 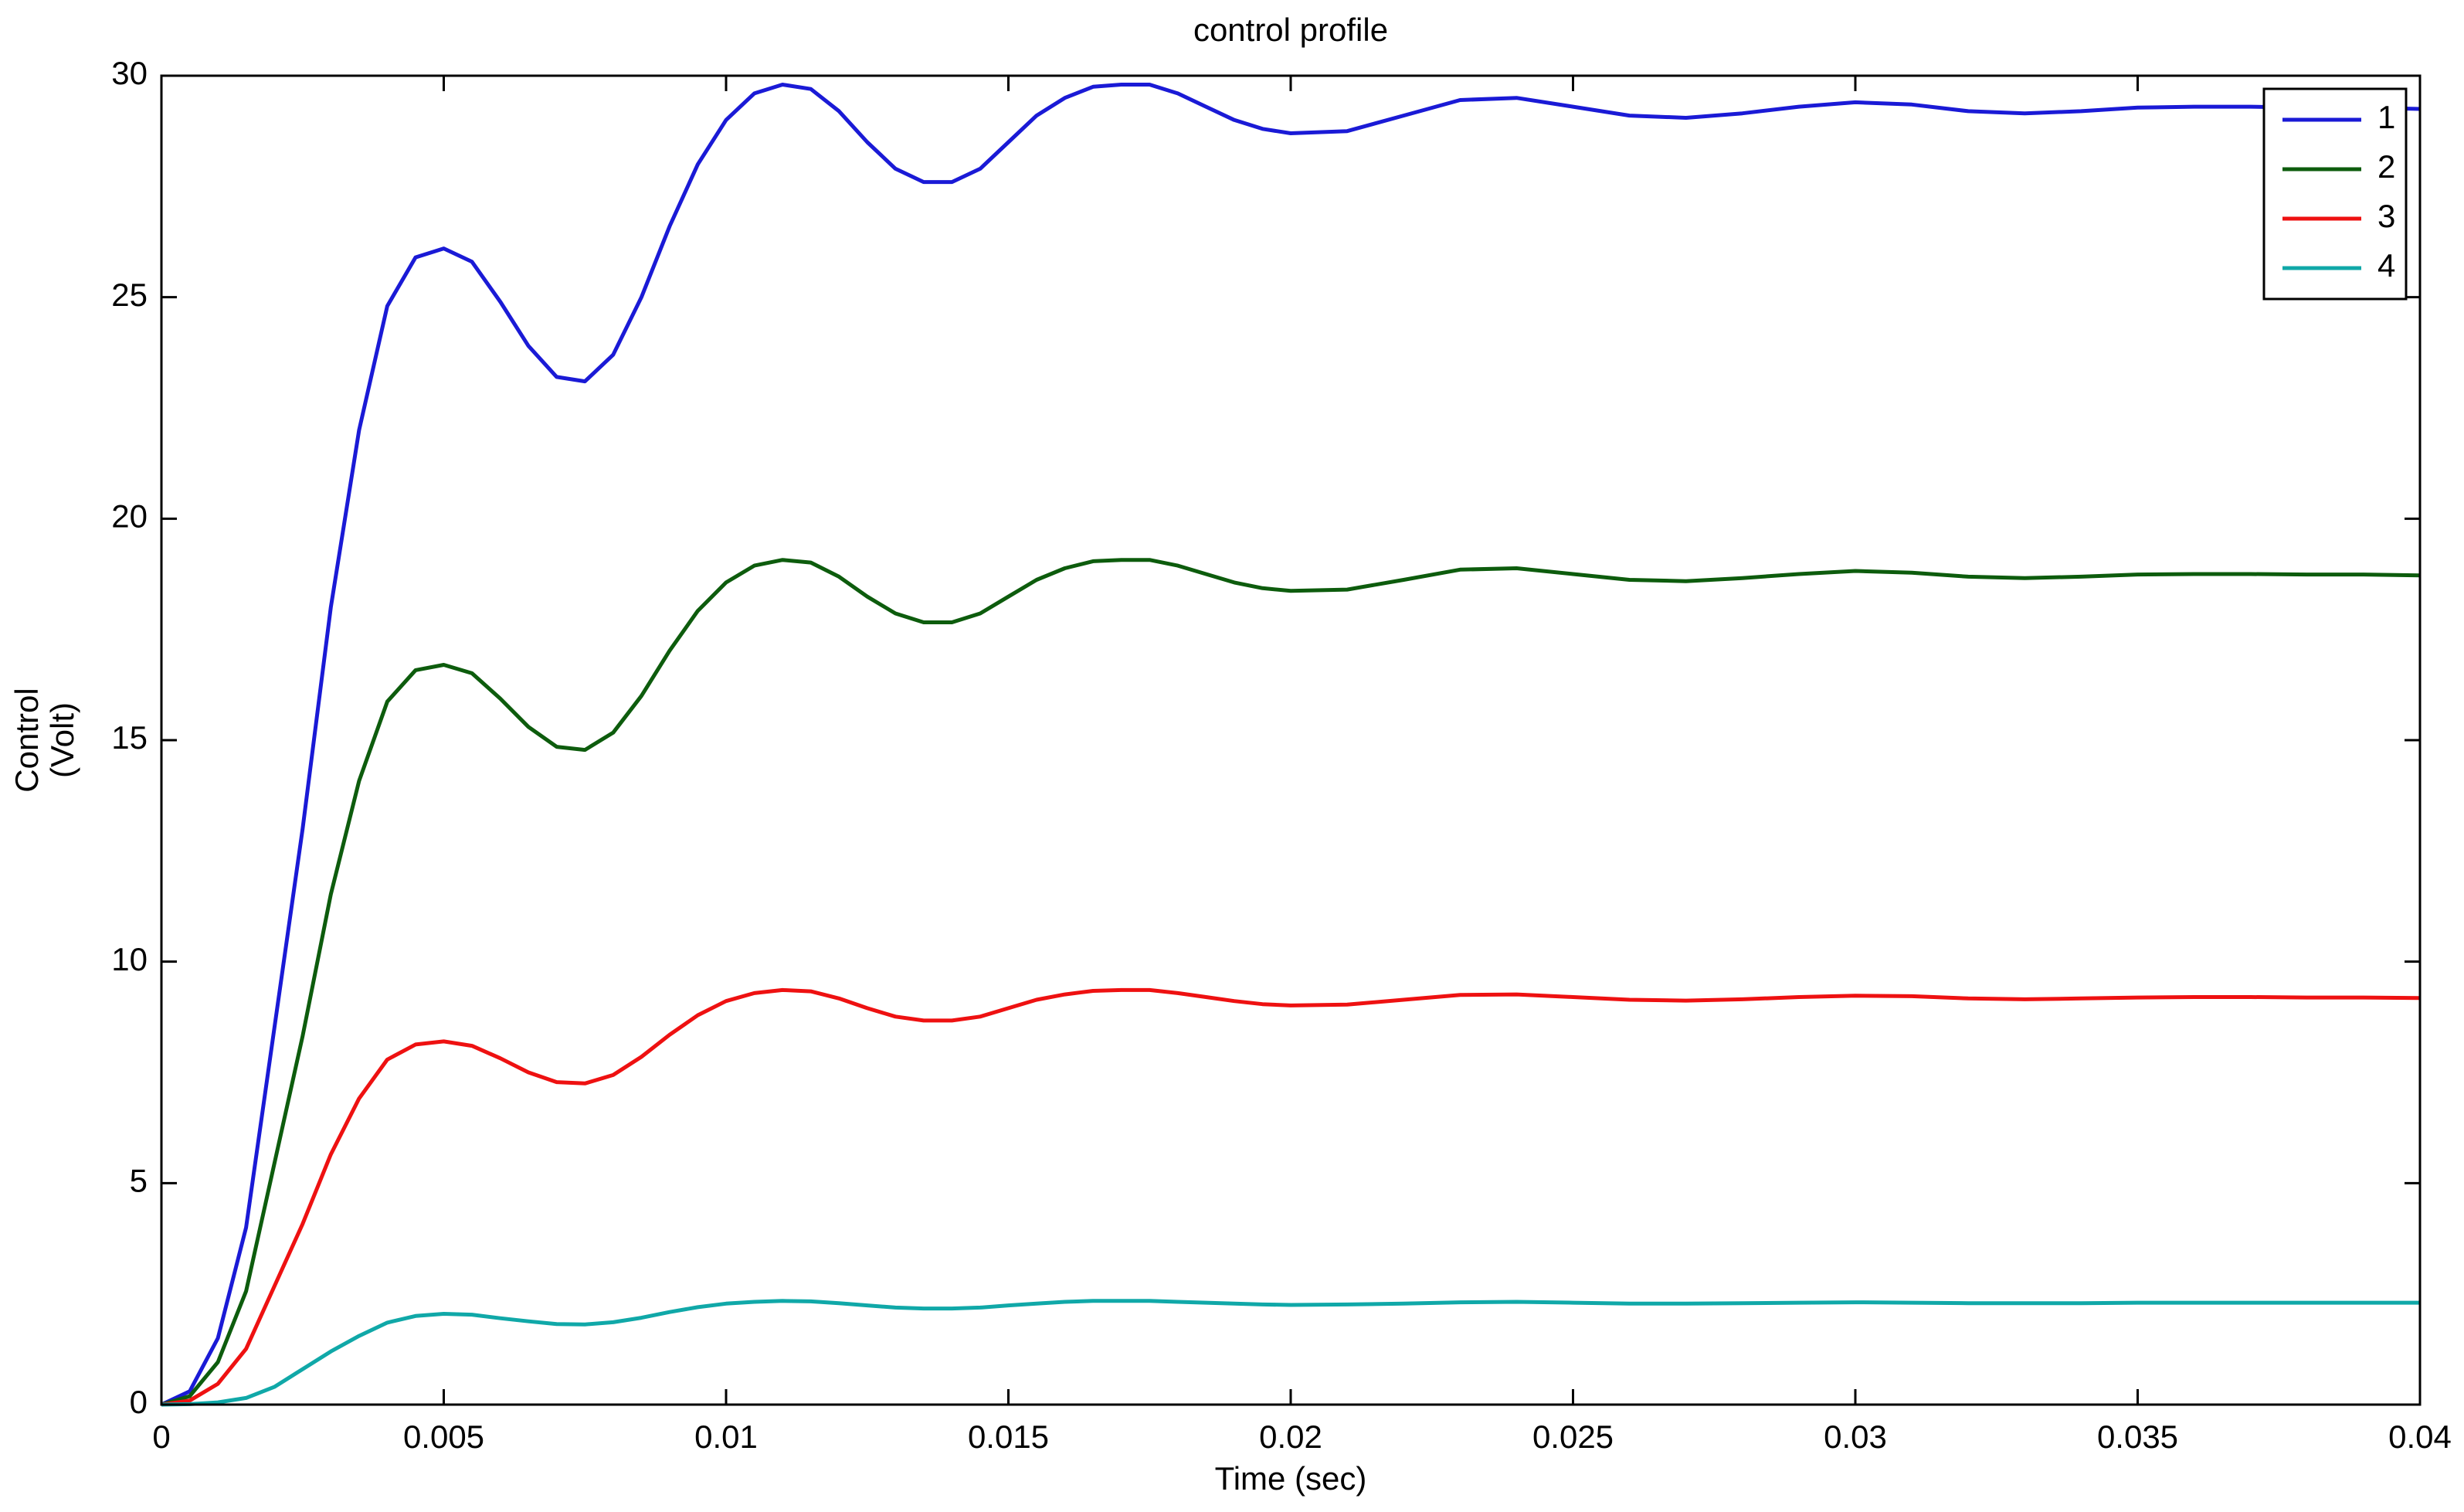 I want to click on x-axis-label: Time (sec), so click(x=1291, y=1478).